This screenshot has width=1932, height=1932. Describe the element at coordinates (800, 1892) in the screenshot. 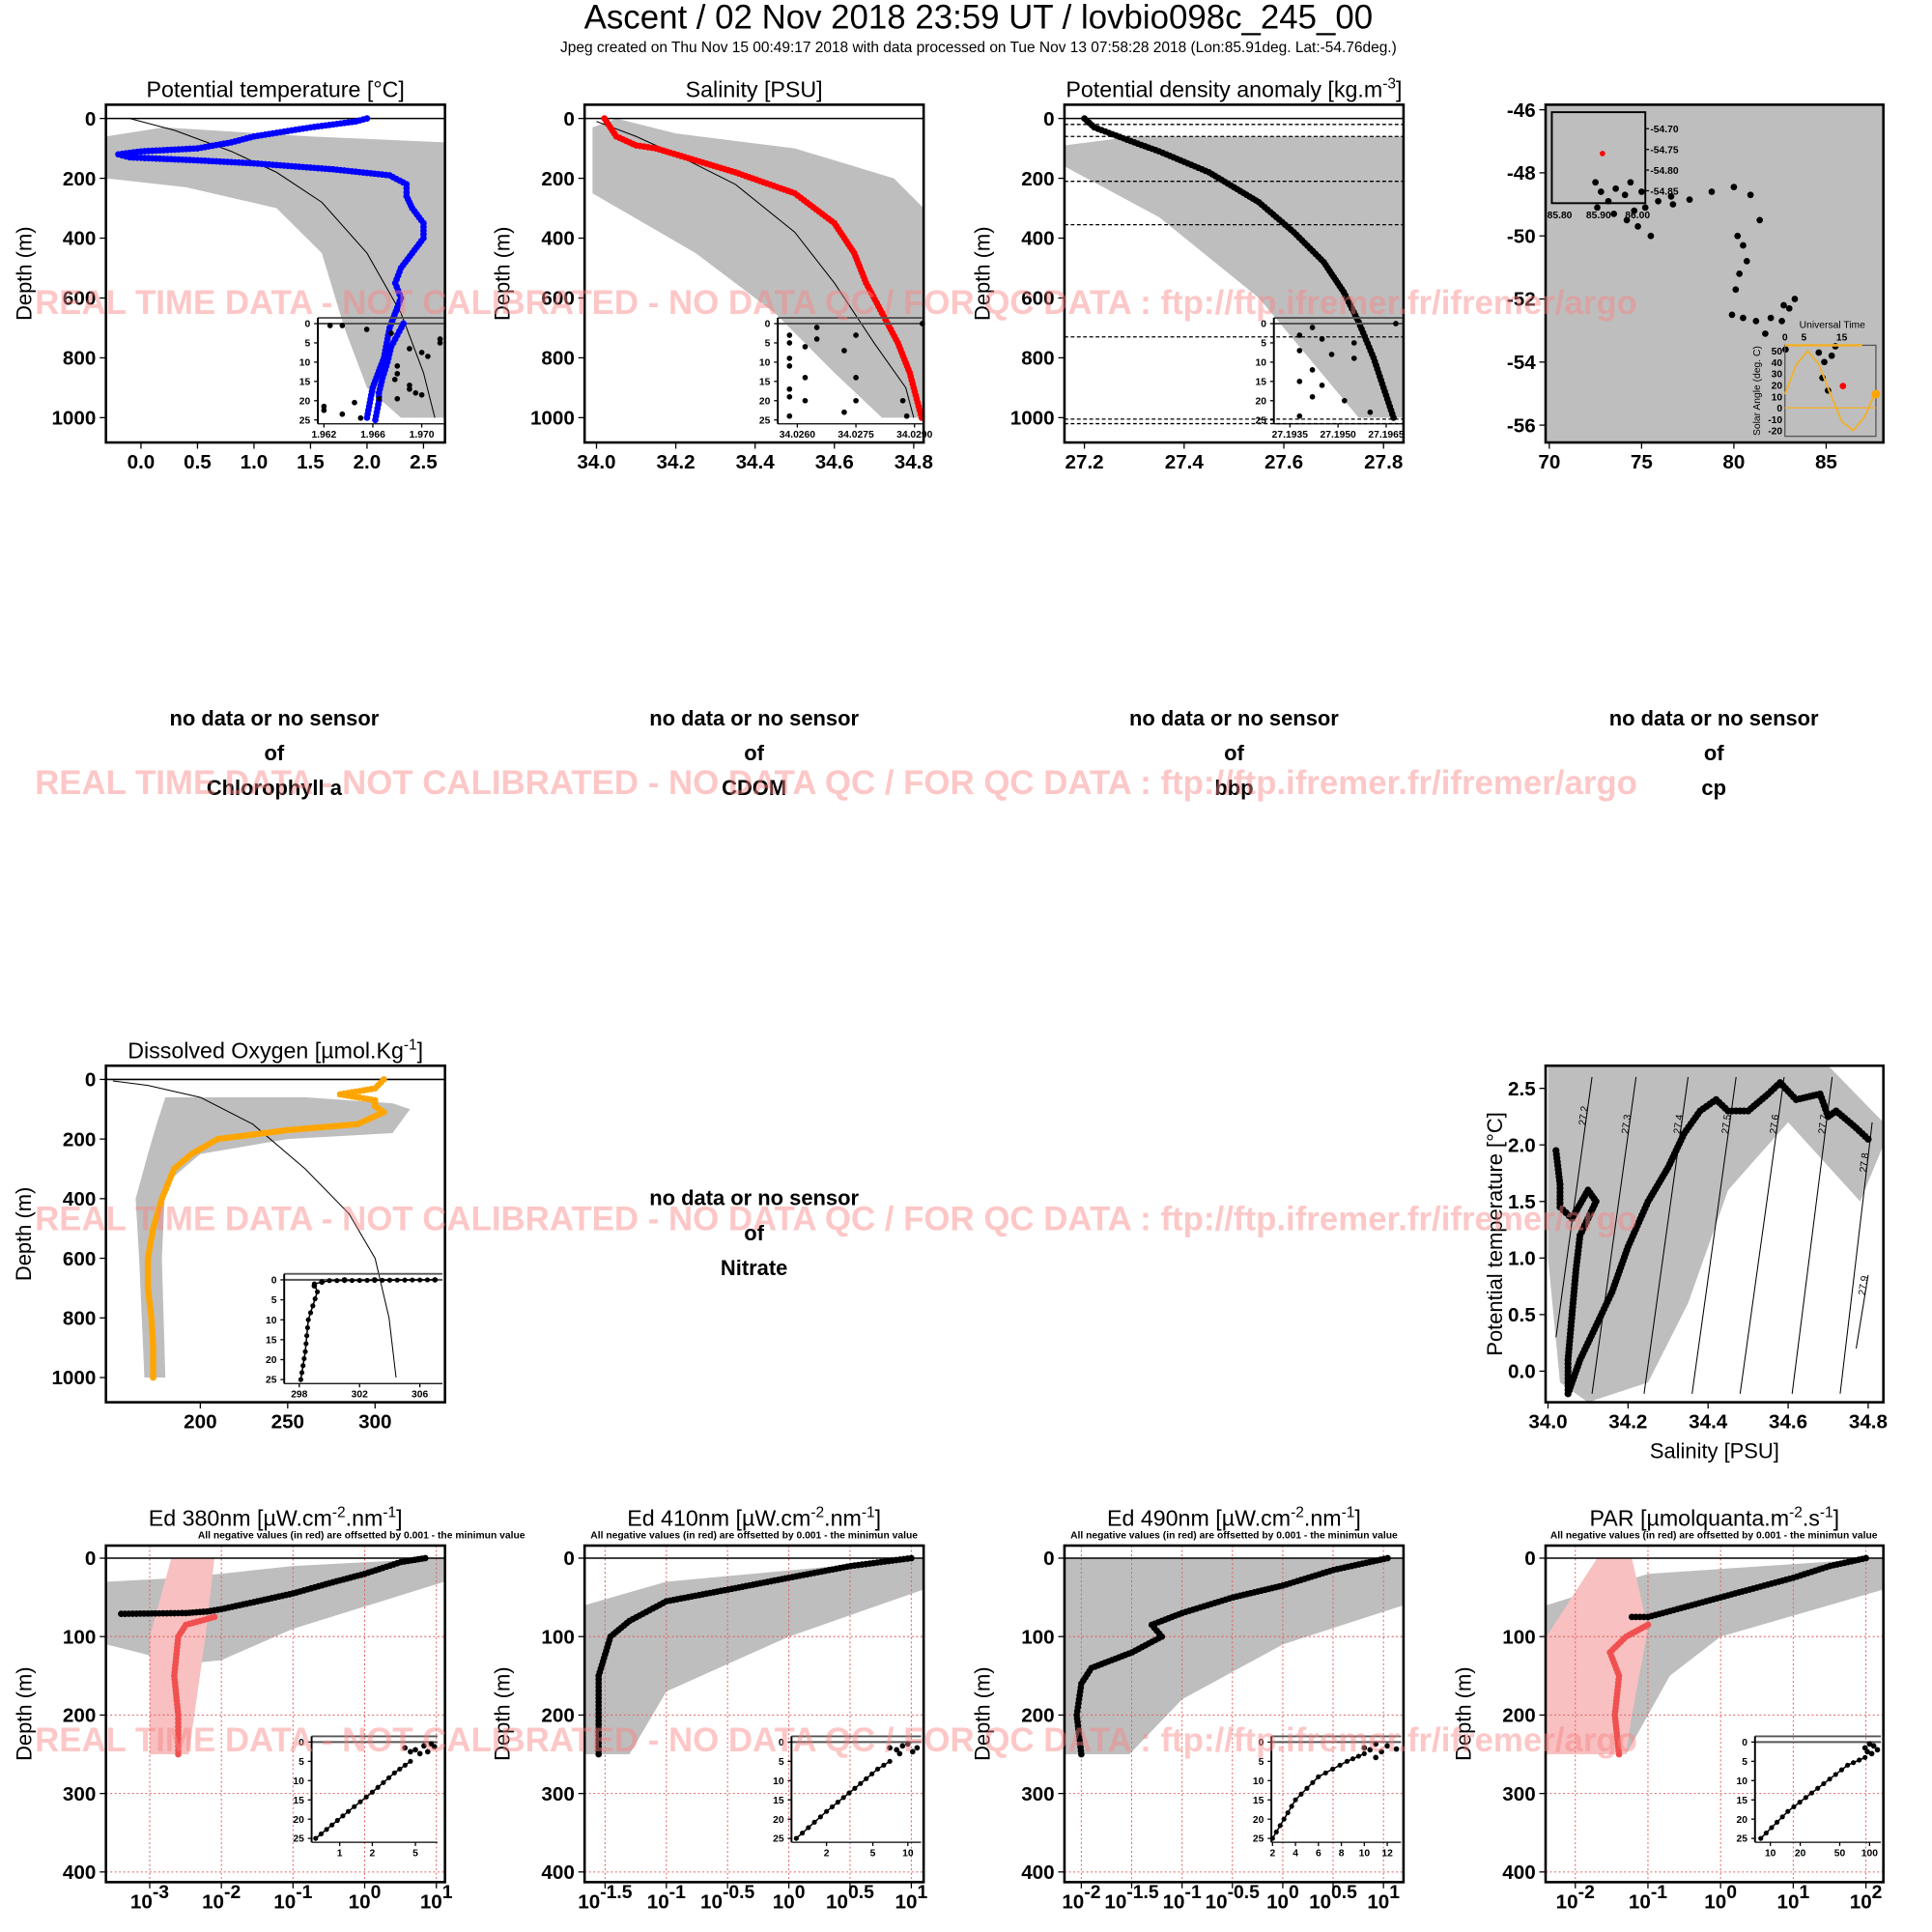

I see `x-tick-exponent: 0` at that location.